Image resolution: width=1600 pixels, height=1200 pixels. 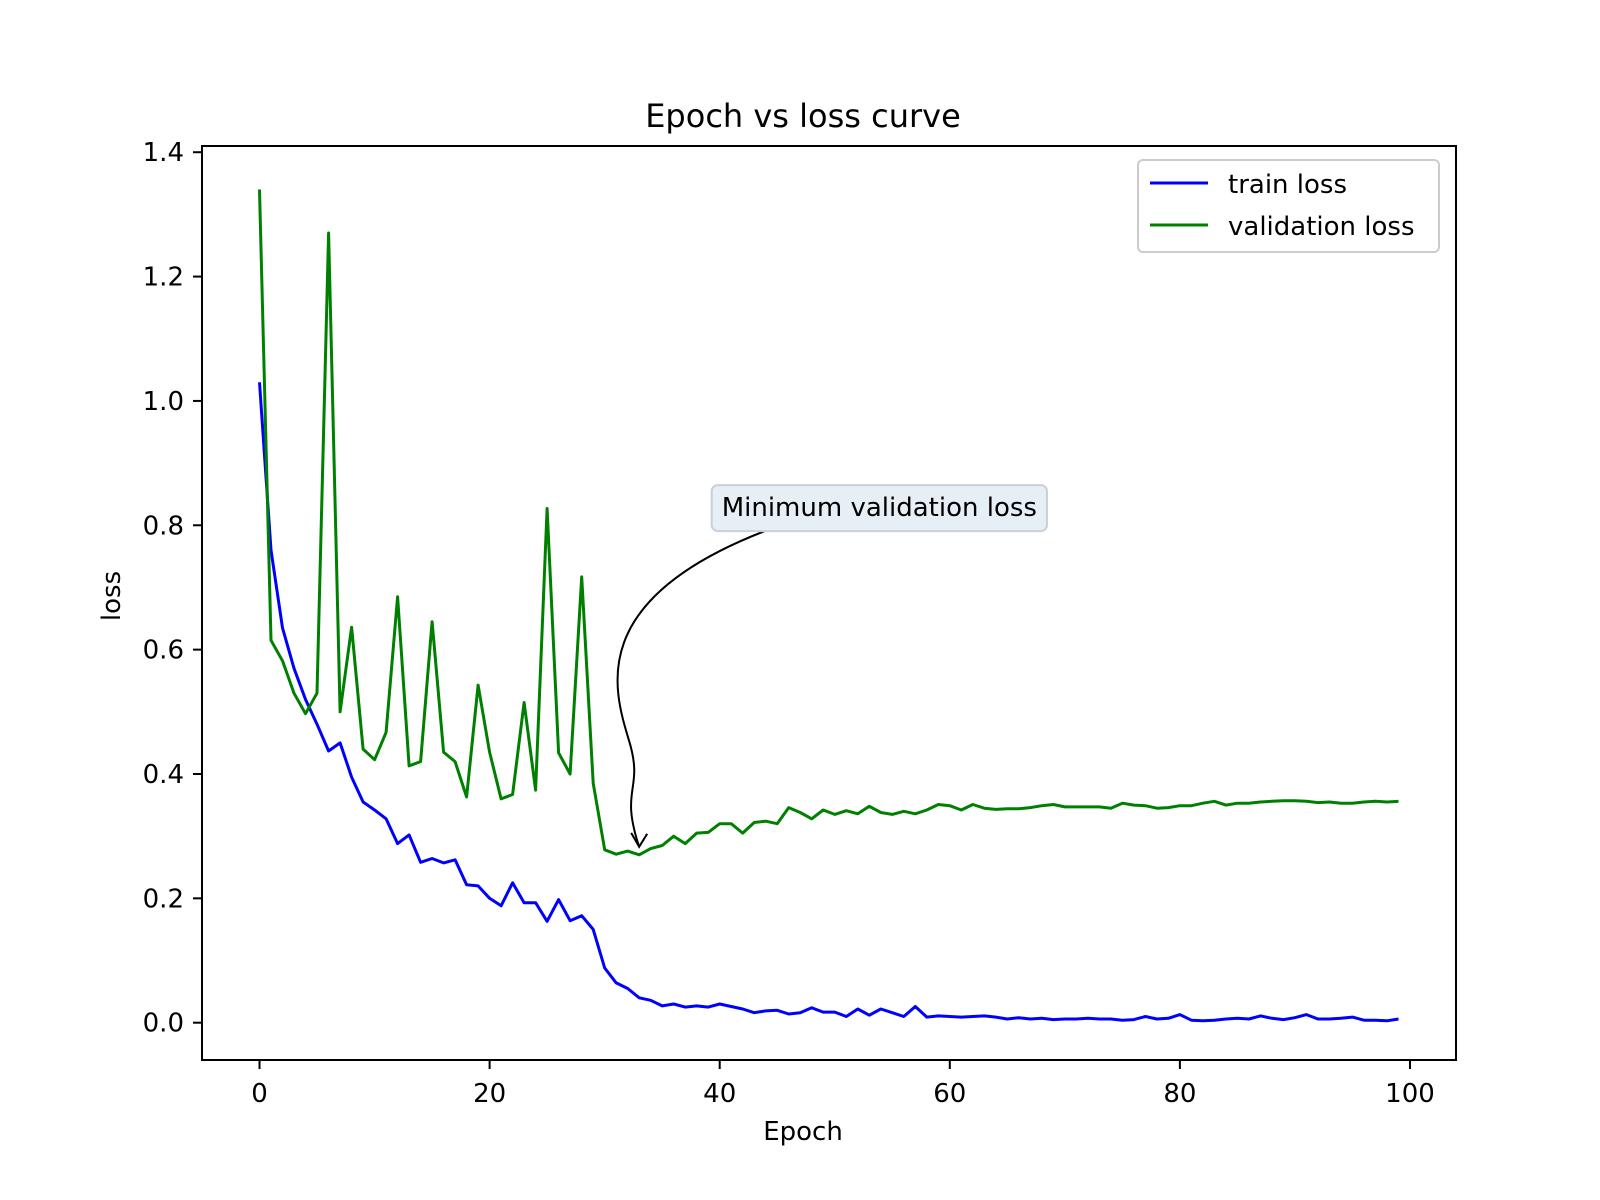 I want to click on annotation-arrow, so click(x=691, y=689).